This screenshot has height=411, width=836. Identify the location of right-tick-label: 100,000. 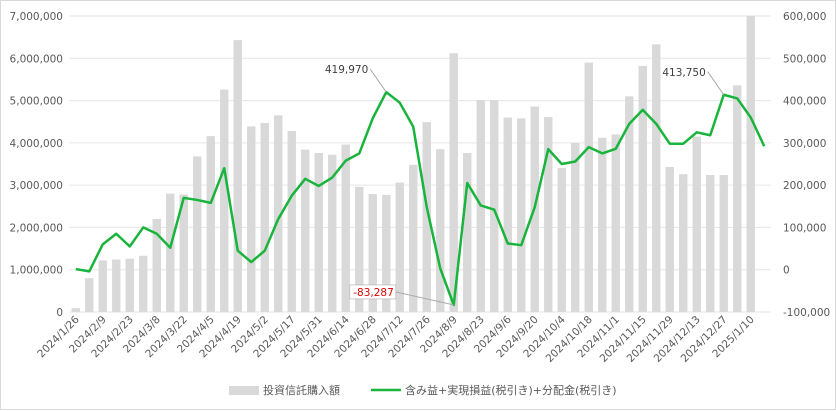
(804, 228).